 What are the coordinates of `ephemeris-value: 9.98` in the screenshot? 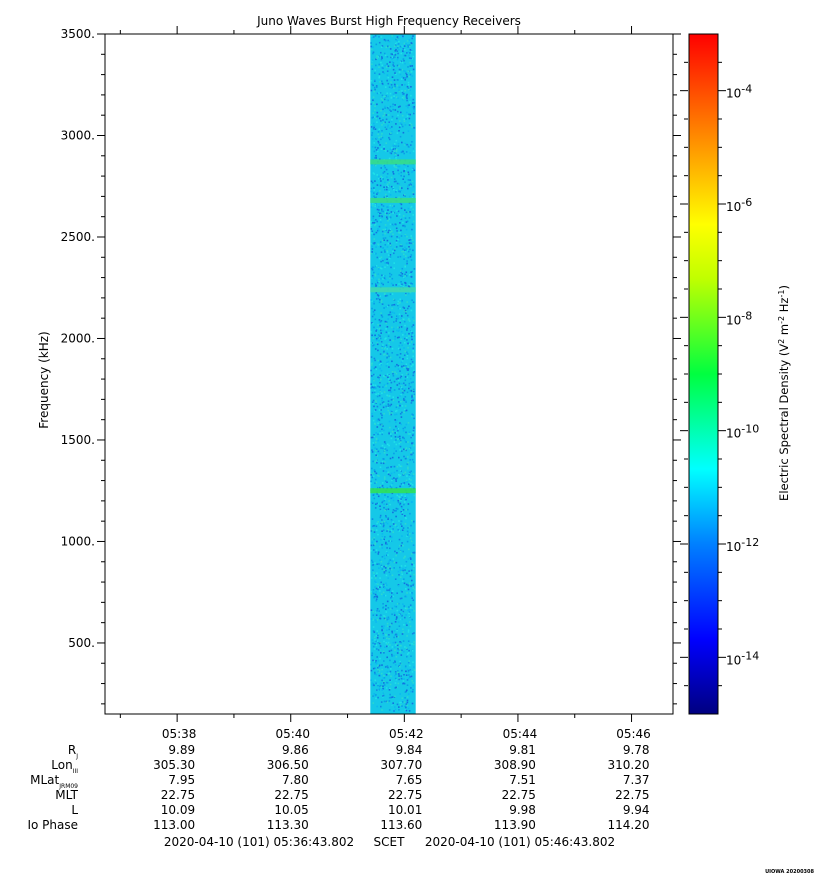 It's located at (522, 810).